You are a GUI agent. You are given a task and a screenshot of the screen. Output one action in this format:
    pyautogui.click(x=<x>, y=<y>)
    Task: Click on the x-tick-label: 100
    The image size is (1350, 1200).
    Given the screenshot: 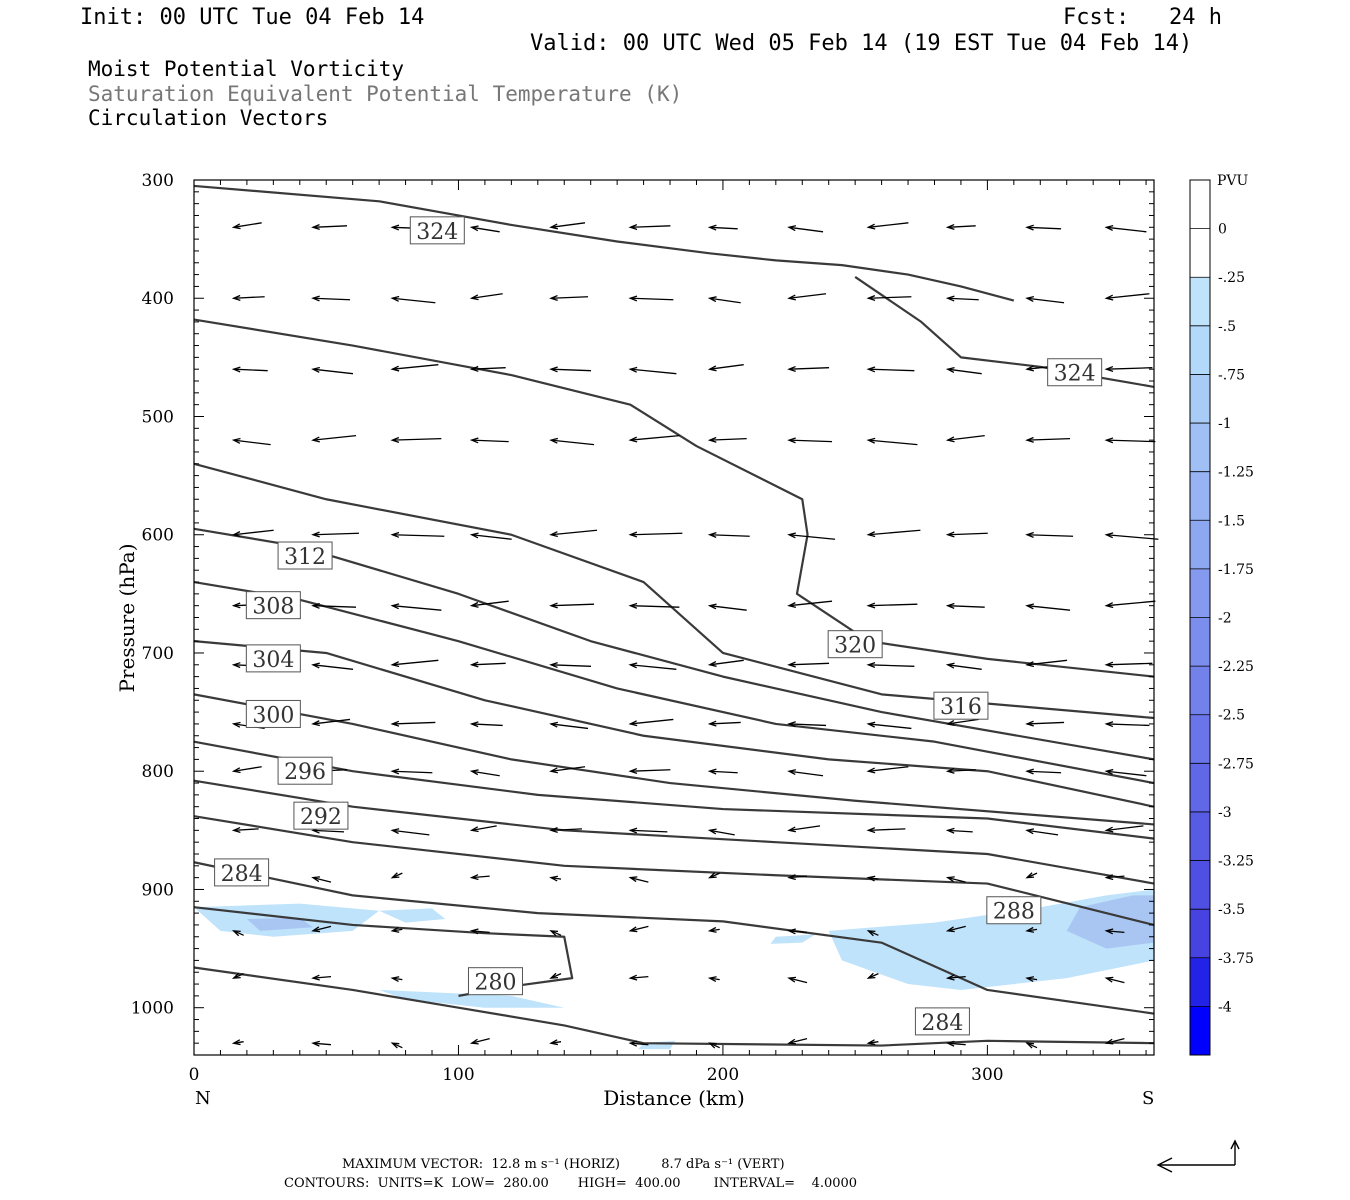 What is the action you would take?
    pyautogui.click(x=458, y=1075)
    